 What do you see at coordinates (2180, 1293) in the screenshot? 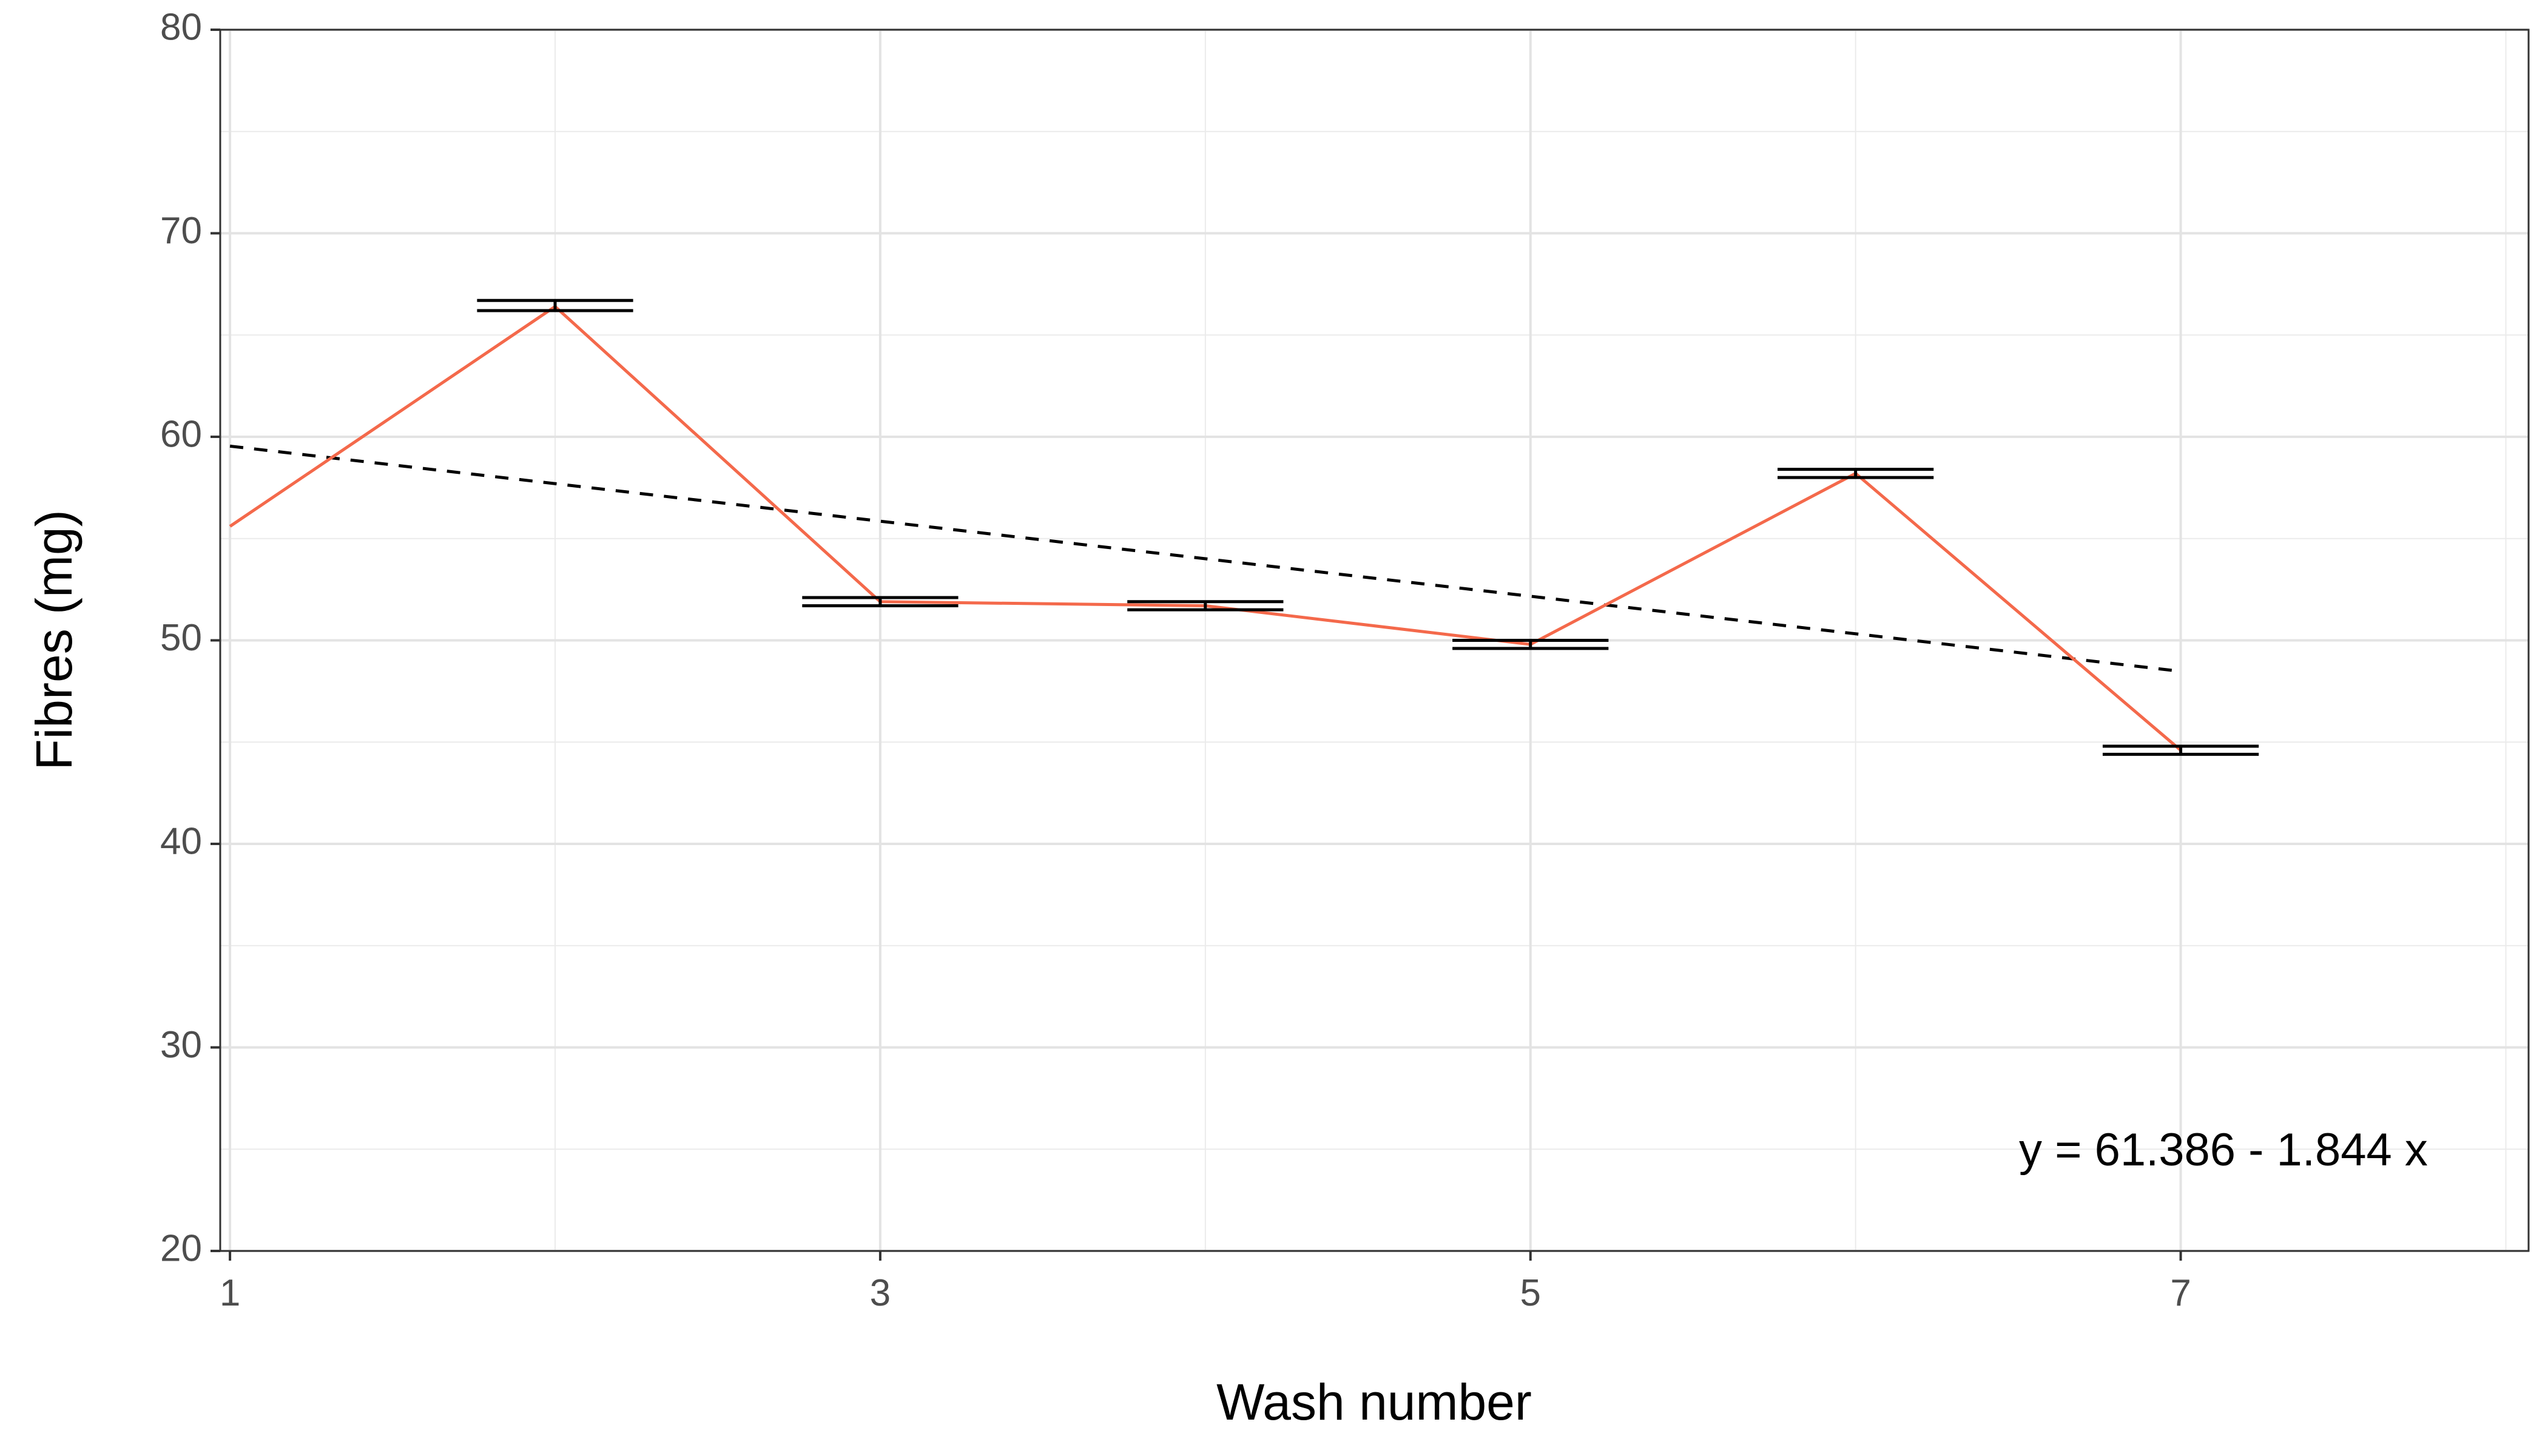
I see `x-tick-label: 7` at bounding box center [2180, 1293].